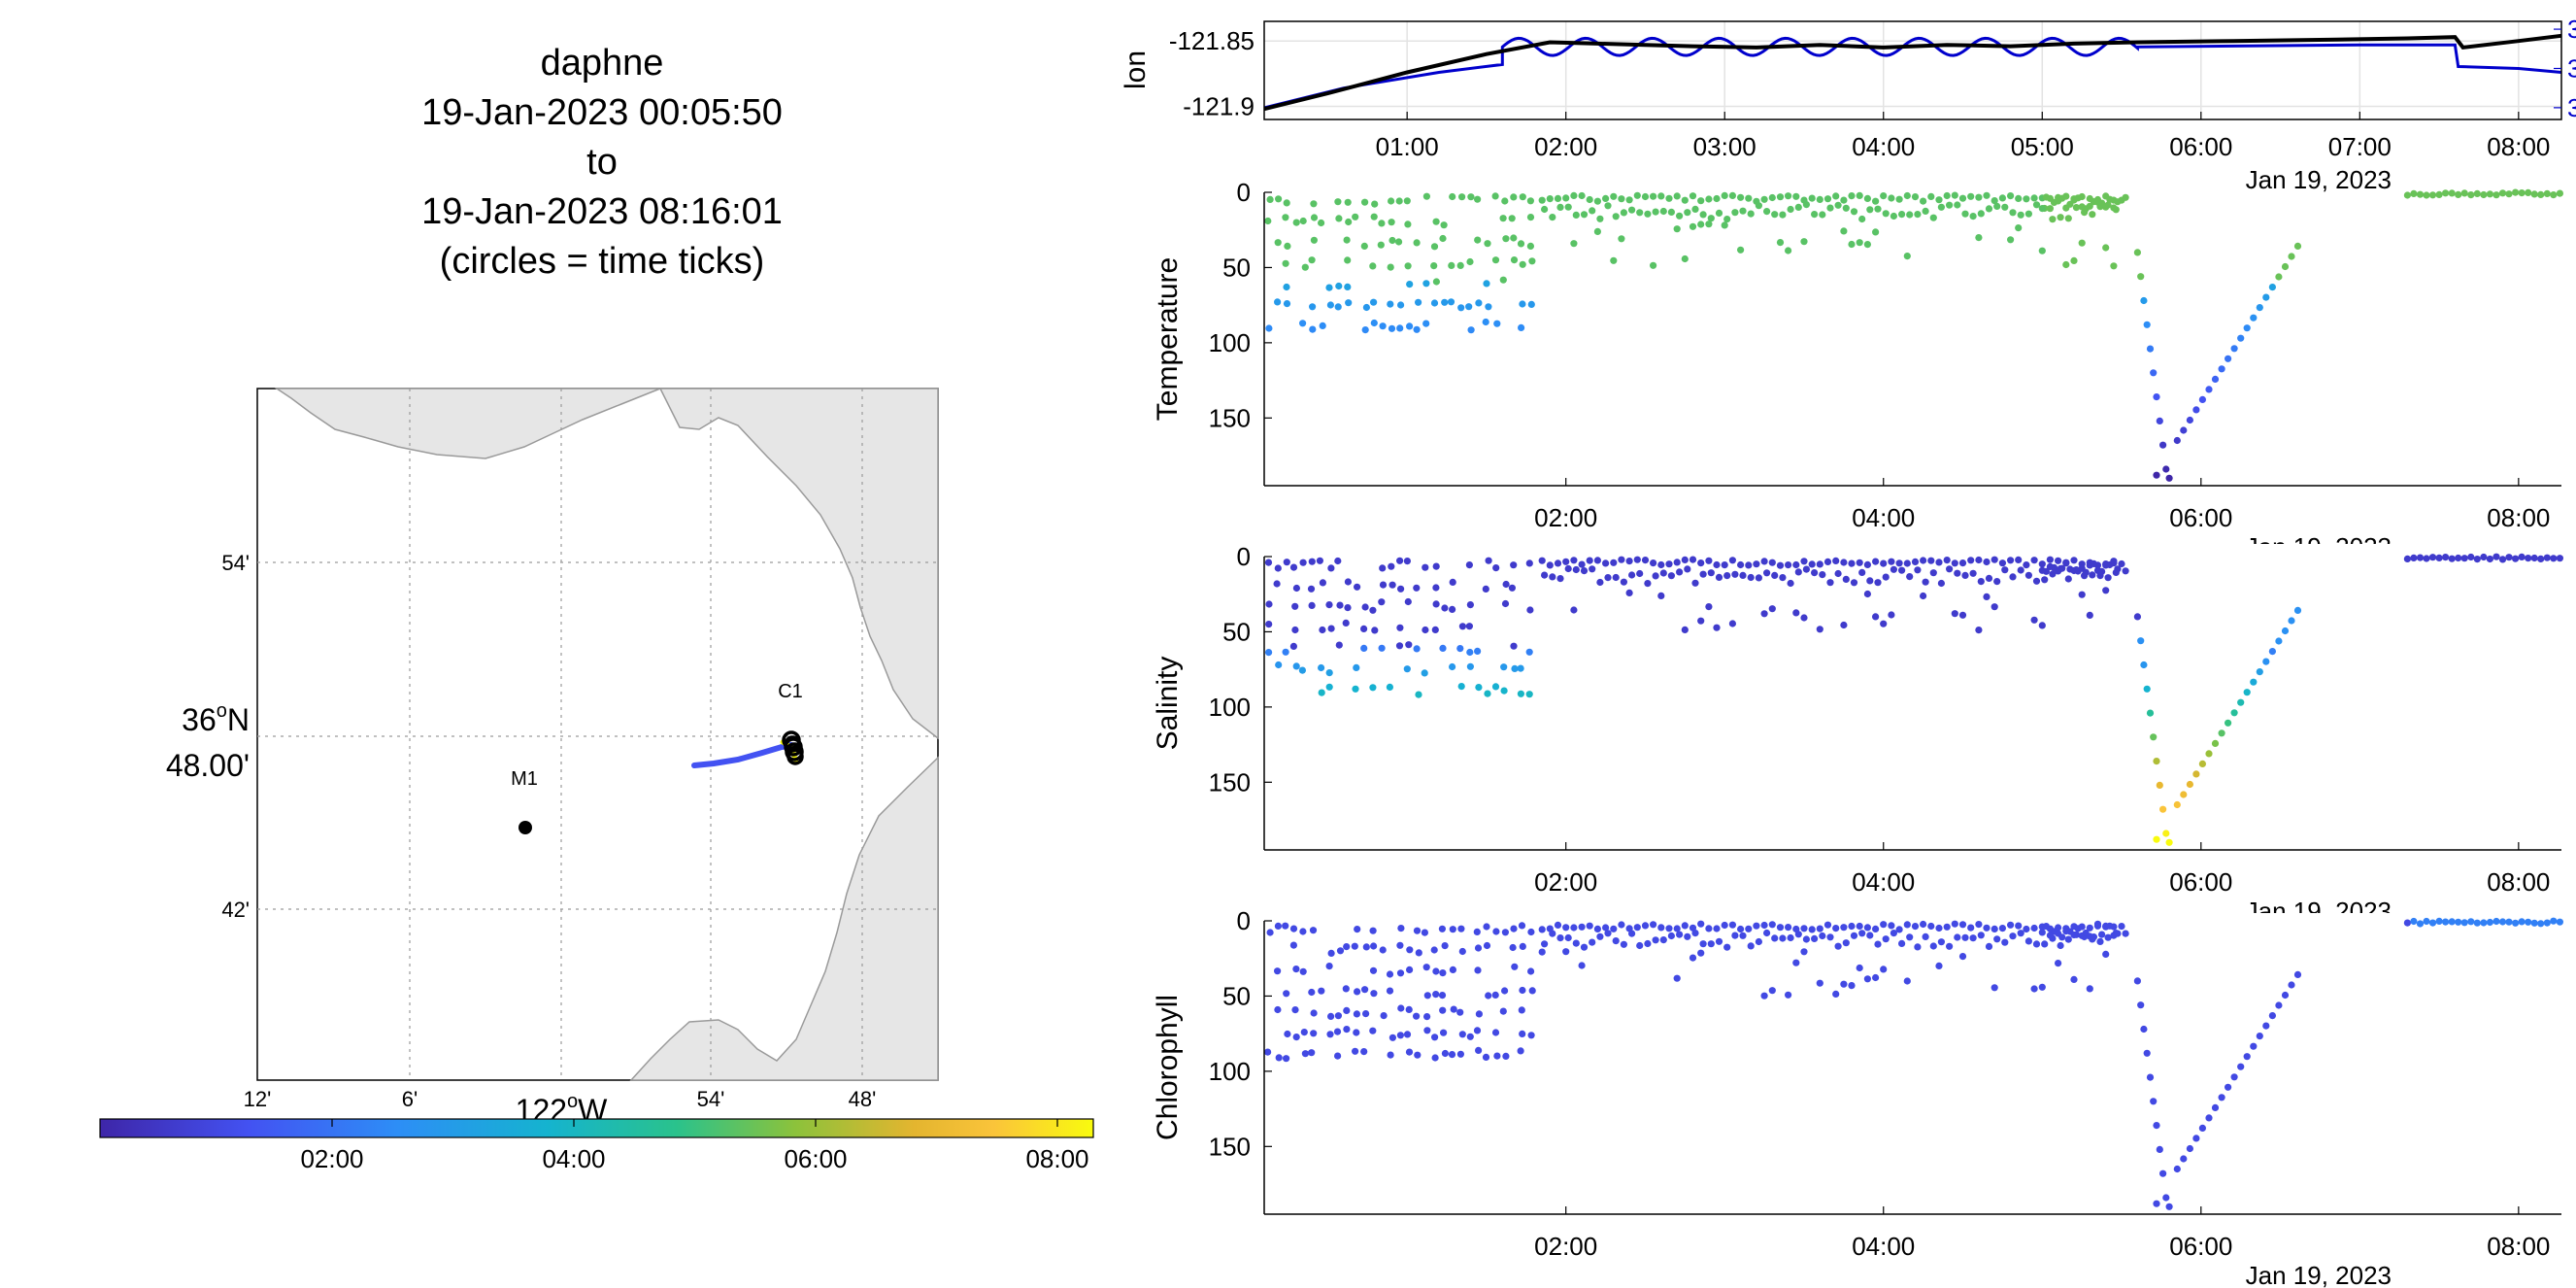 The height and width of the screenshot is (1288, 2576). I want to click on position-xtick-label: 08:00, so click(2518, 146).